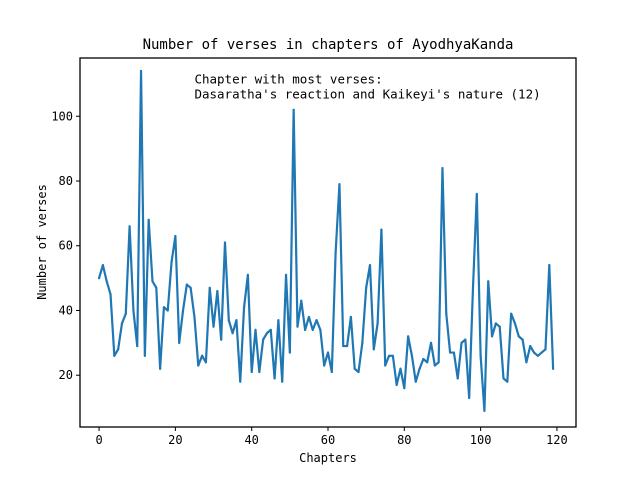 This screenshot has height=480, width=640. What do you see at coordinates (328, 458) in the screenshot?
I see `x-axis-label: Chapters` at bounding box center [328, 458].